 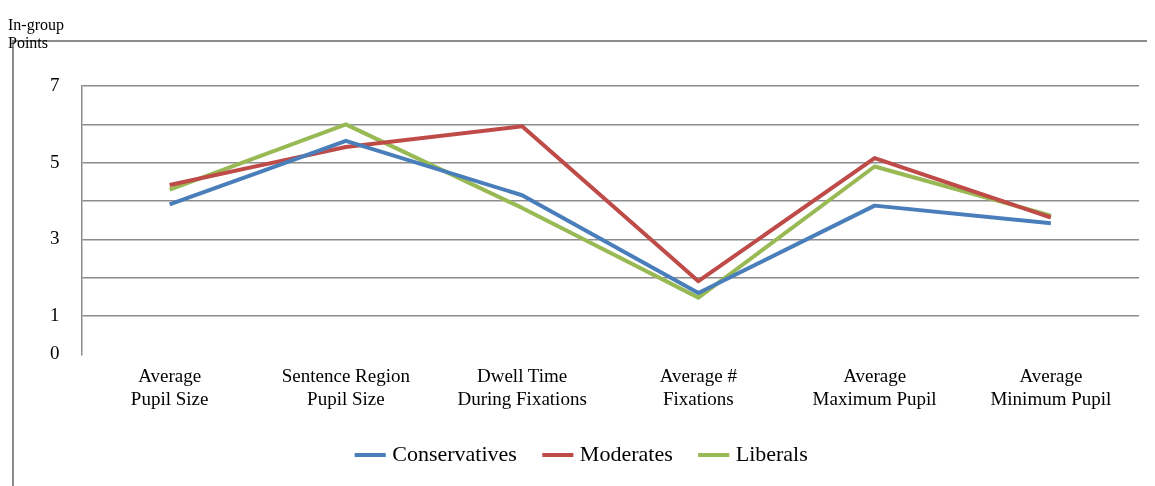 I want to click on y-tick-label: 5, so click(x=55, y=161).